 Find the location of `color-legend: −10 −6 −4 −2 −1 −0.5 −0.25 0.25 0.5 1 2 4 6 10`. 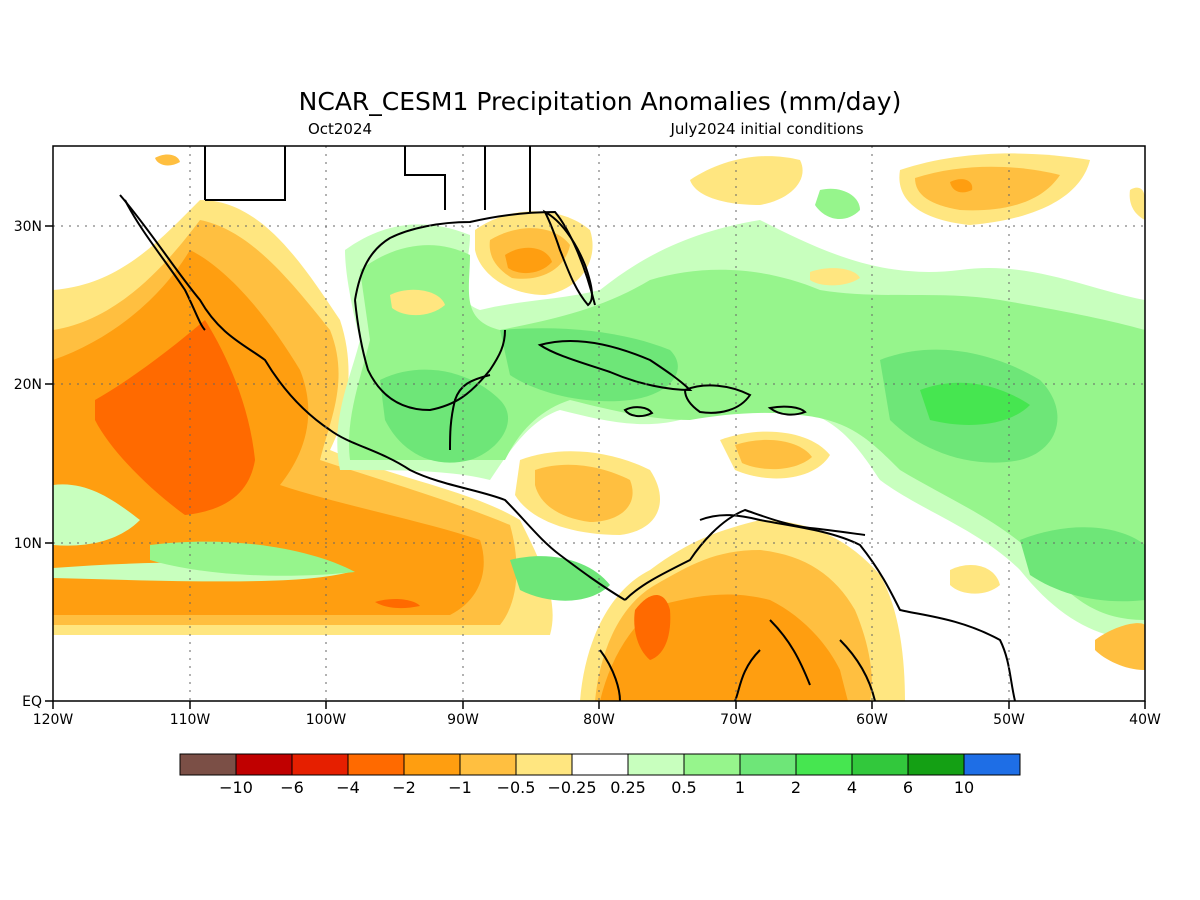

color-legend: −10 −6 −4 −2 −1 −0.5 −0.25 0.25 0.5 1 2 4 6 10 is located at coordinates (600, 775).